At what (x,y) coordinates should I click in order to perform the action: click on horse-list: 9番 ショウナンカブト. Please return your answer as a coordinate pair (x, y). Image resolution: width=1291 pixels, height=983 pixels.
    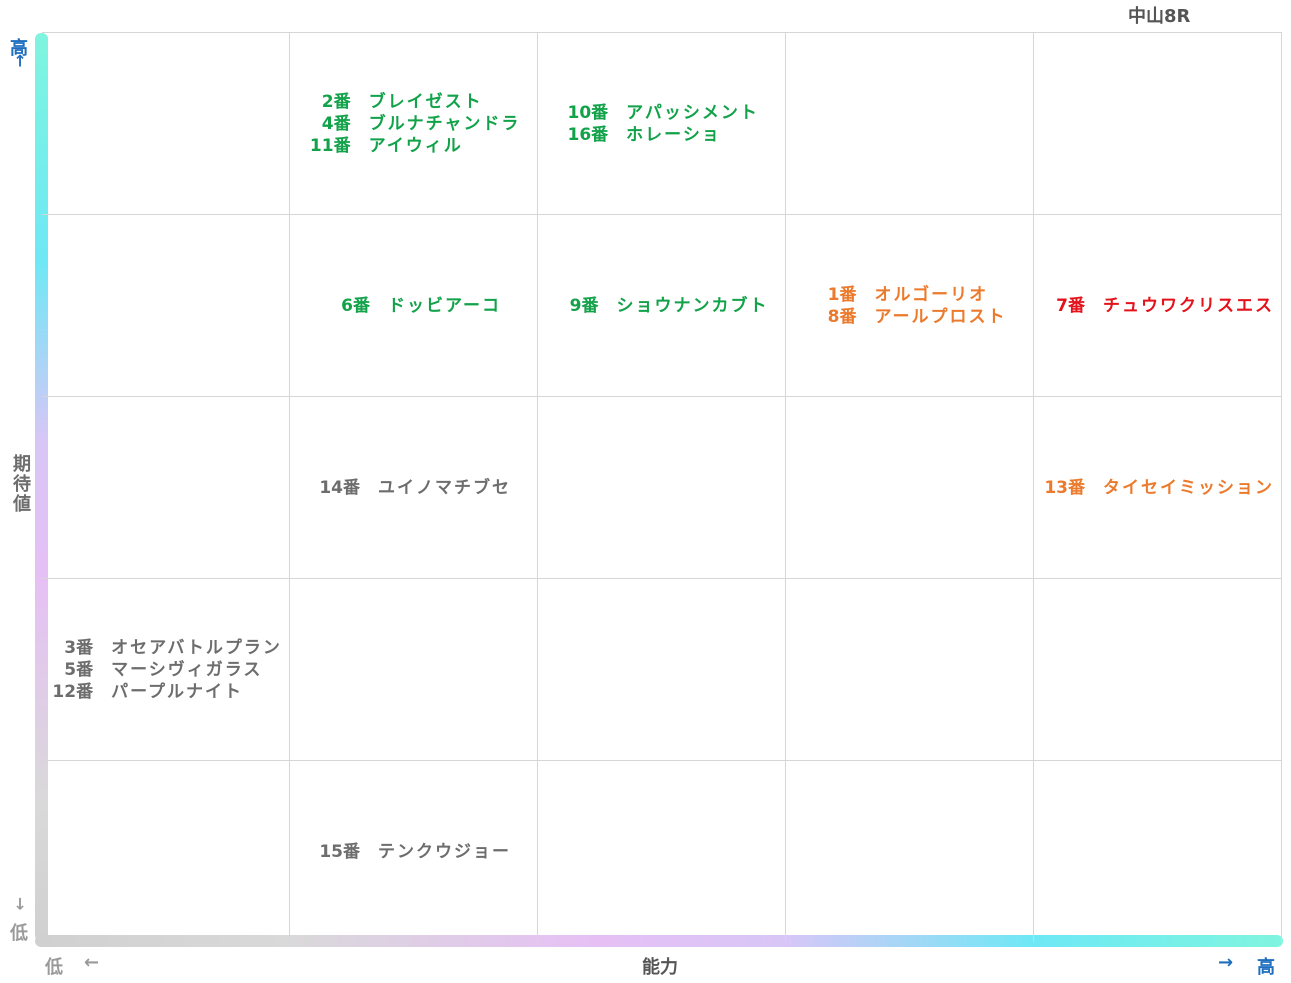
    Looking at the image, I should click on (662, 306).